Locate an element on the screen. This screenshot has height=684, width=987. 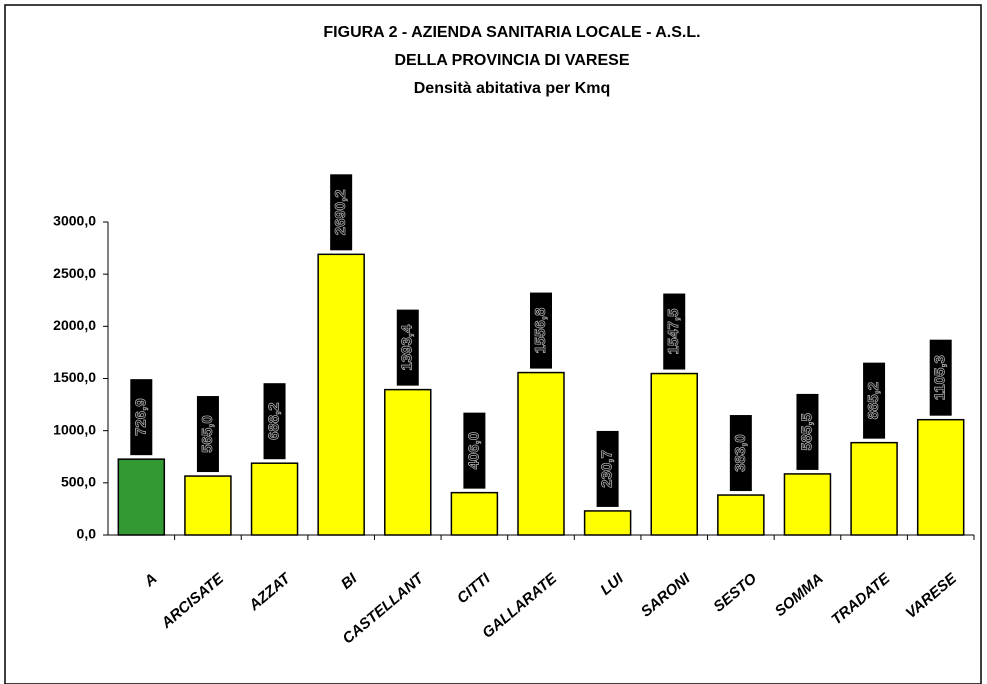
y-tick-label: 2500,0 is located at coordinates (74, 273).